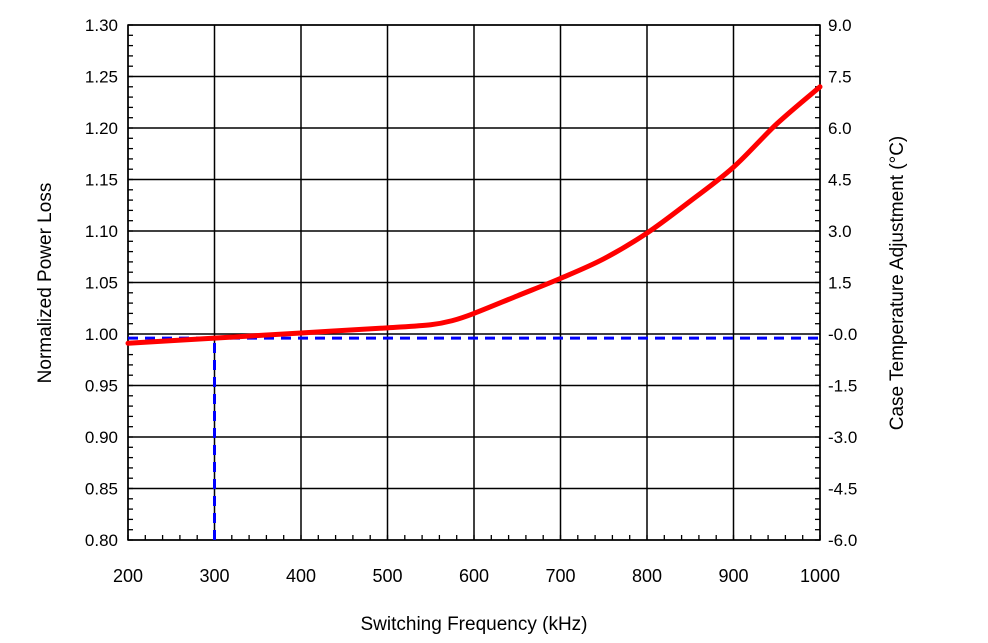 The width and height of the screenshot is (988, 643). Describe the element at coordinates (387, 576) in the screenshot. I see `x-tick-label: 500` at that location.